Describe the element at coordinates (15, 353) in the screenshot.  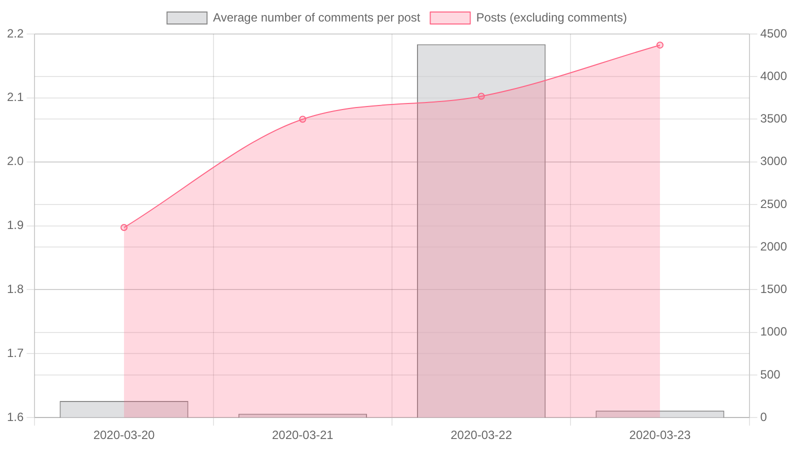
I see `y-tick-label: 1.7` at that location.